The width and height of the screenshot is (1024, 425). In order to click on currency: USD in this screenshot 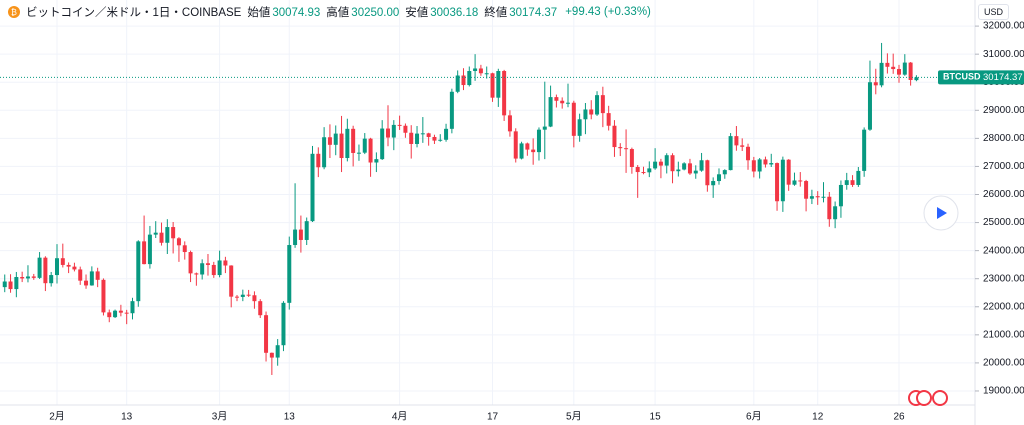, I will do `click(994, 12)`.